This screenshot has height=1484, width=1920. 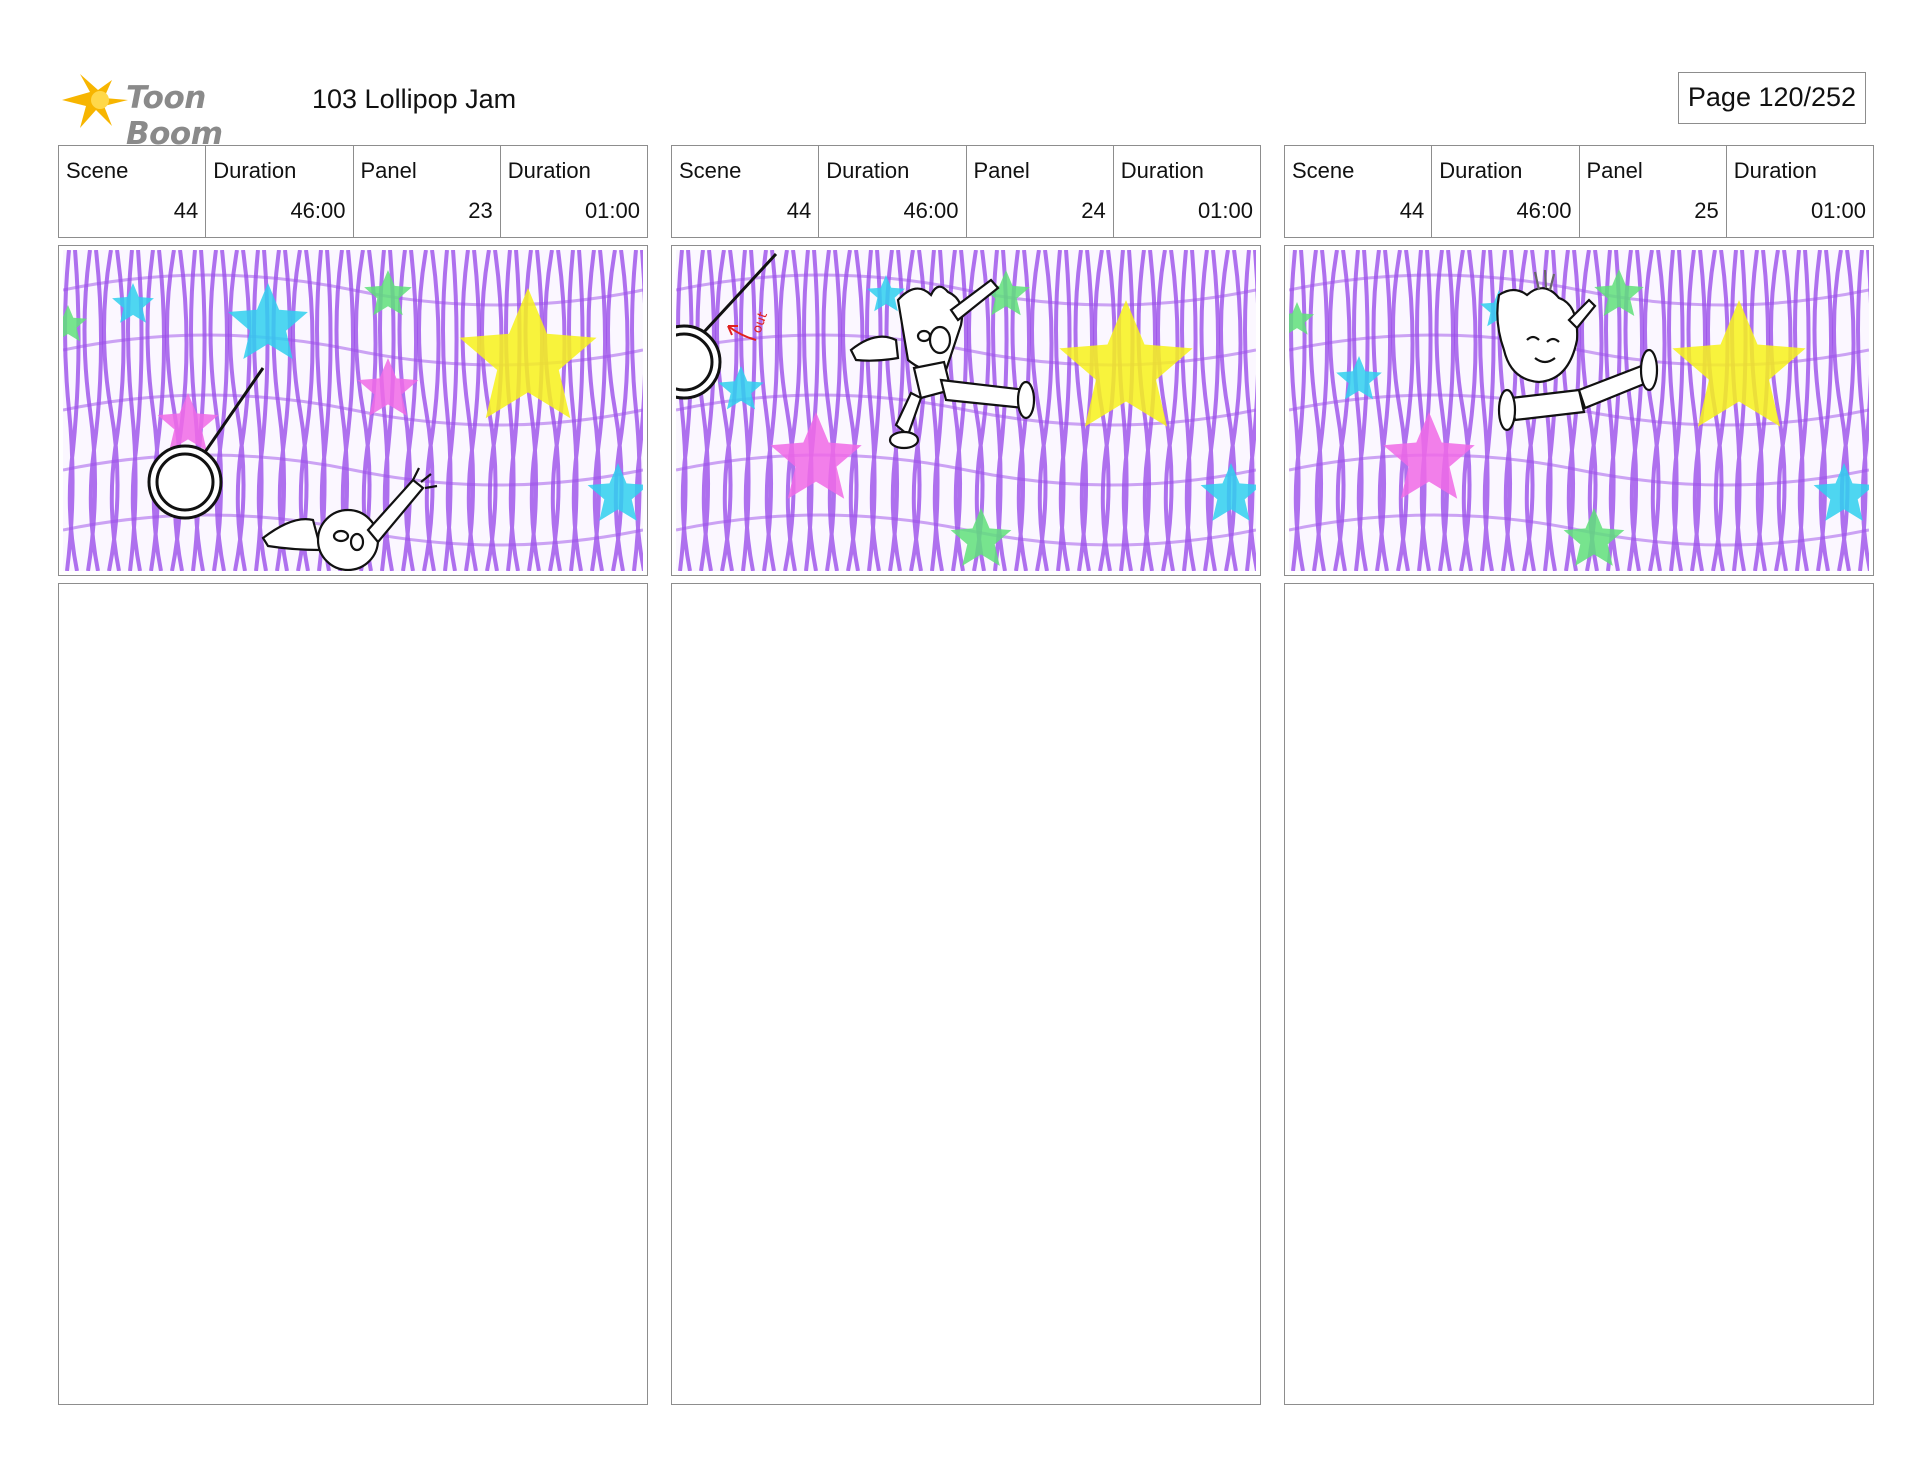 What do you see at coordinates (1001, 170) in the screenshot?
I see `panel-label: Panel` at bounding box center [1001, 170].